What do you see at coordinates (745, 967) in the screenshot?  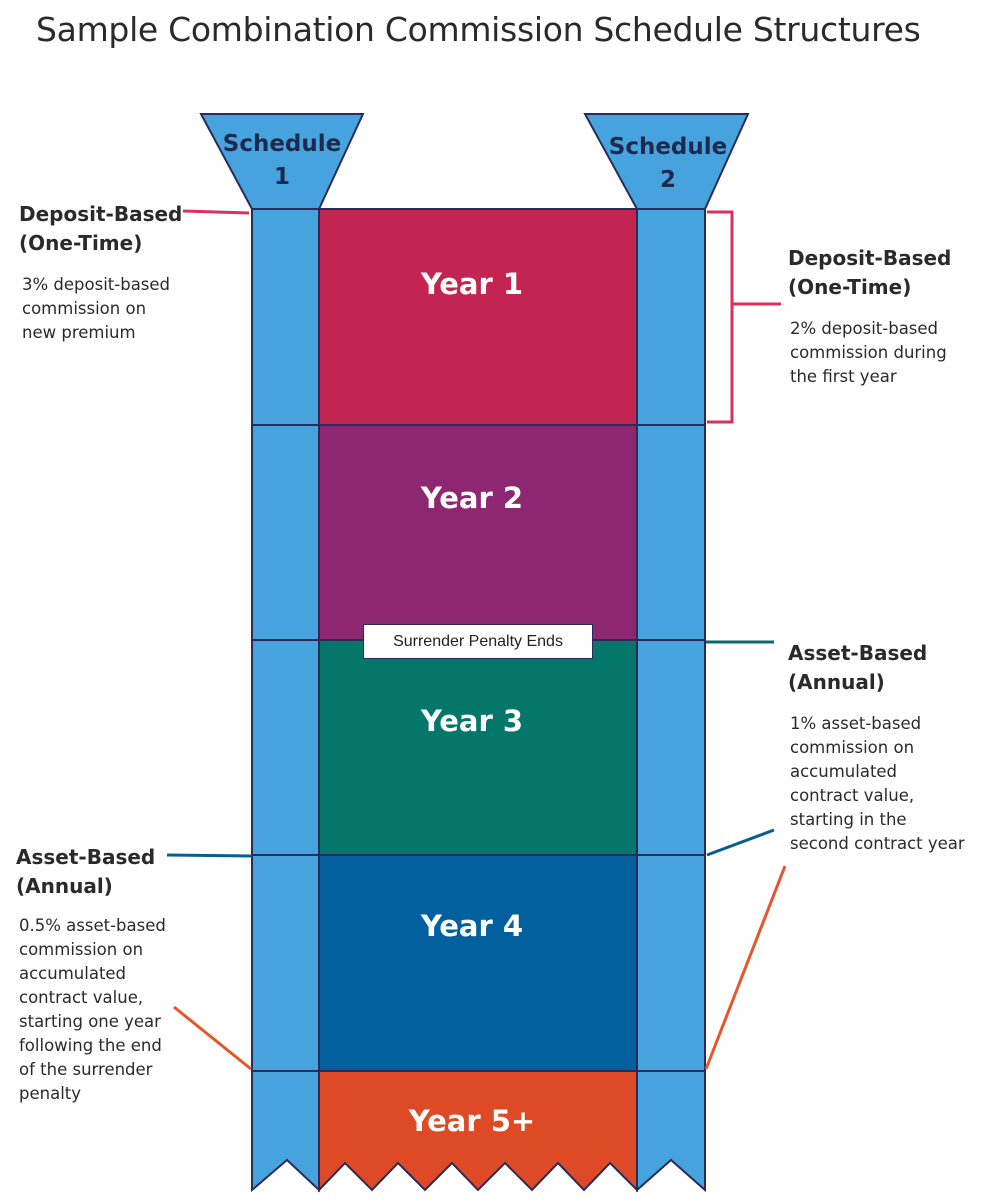 I see `schedule-2-asset-orange-pointer` at bounding box center [745, 967].